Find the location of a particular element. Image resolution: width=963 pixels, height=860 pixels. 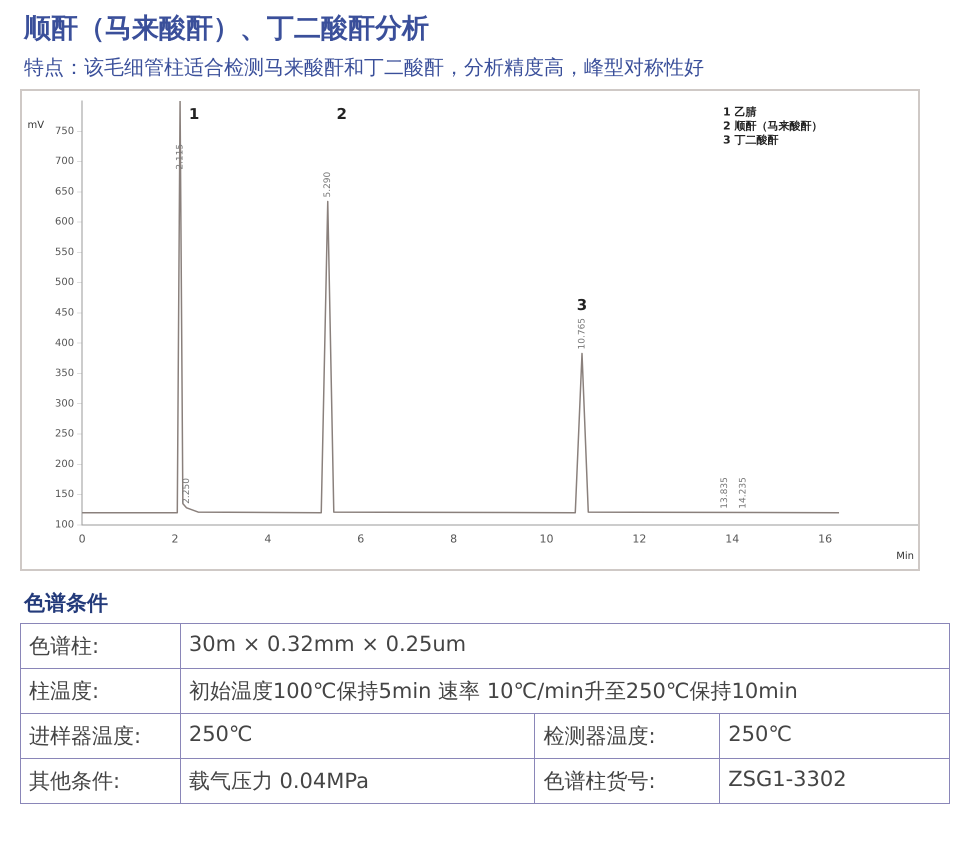

y-tick-label: 250 is located at coordinates (64, 434).